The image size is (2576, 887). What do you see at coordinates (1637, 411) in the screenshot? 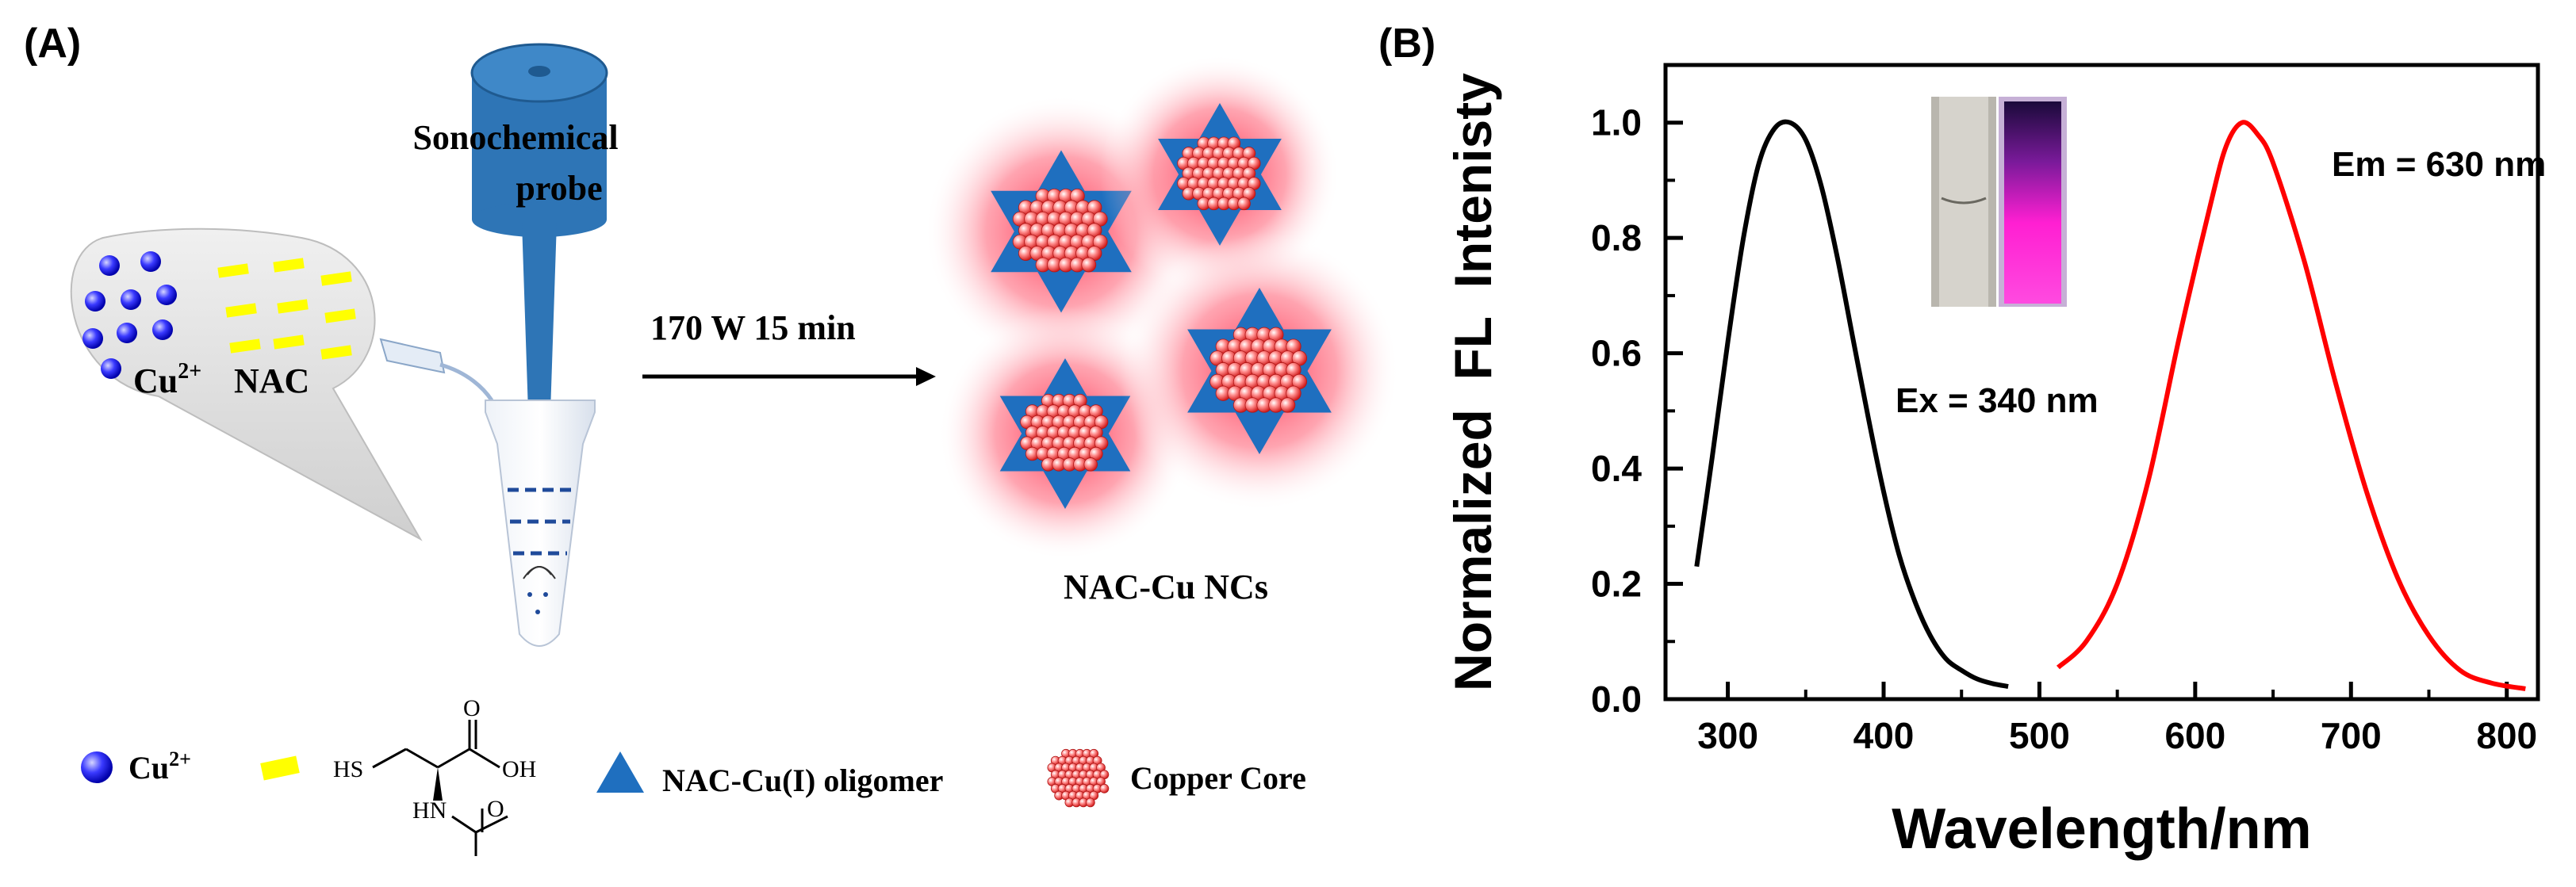
I see `y-axis: 0.0 0.2 0.4 0.6 0.8 1.0` at bounding box center [1637, 411].